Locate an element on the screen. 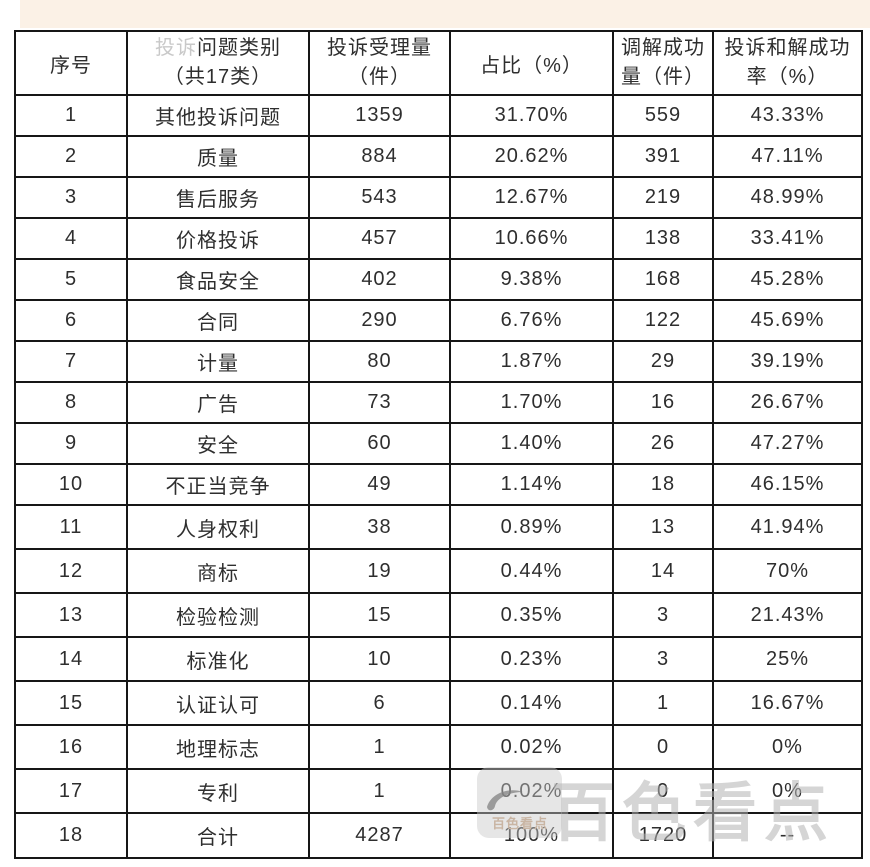  table-row: 2 质量 884 20.62% 391 47.11% is located at coordinates (438, 156).